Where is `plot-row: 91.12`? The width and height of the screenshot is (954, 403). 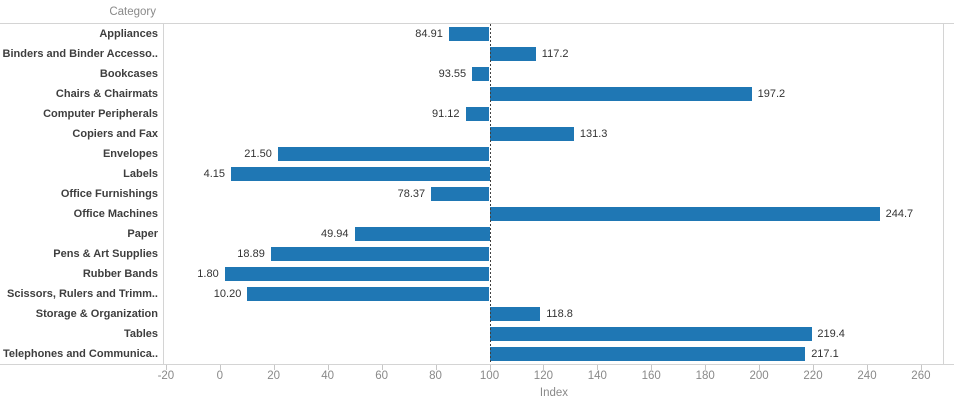 plot-row: 91.12 is located at coordinates (553, 114).